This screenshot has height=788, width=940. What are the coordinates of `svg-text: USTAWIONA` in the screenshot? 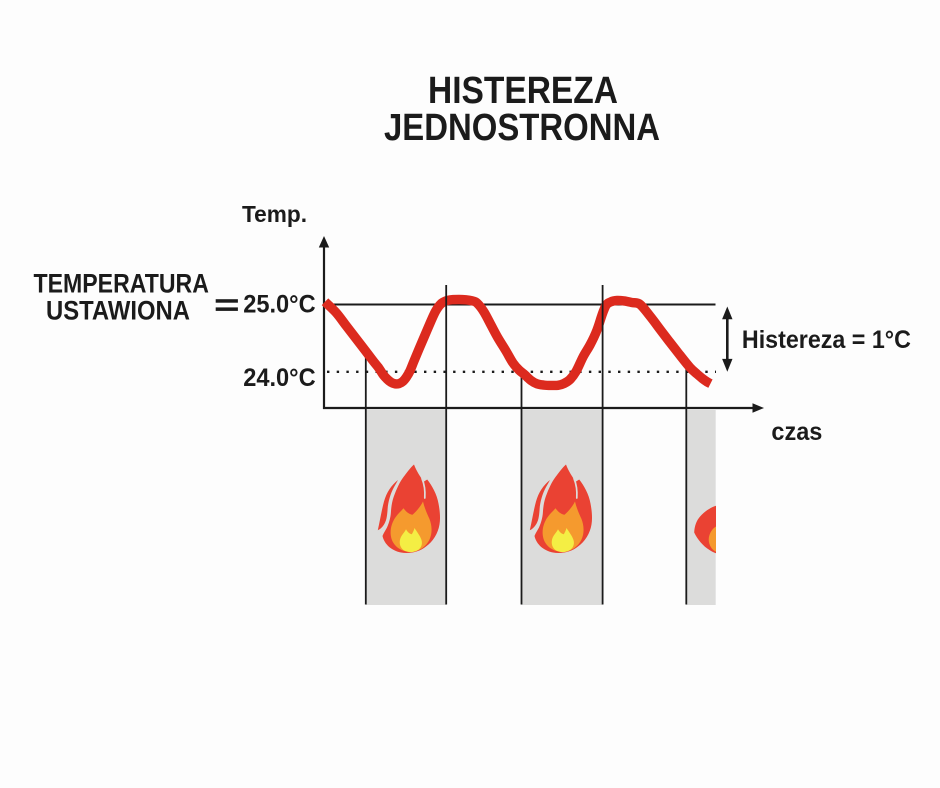 It's located at (118, 311).